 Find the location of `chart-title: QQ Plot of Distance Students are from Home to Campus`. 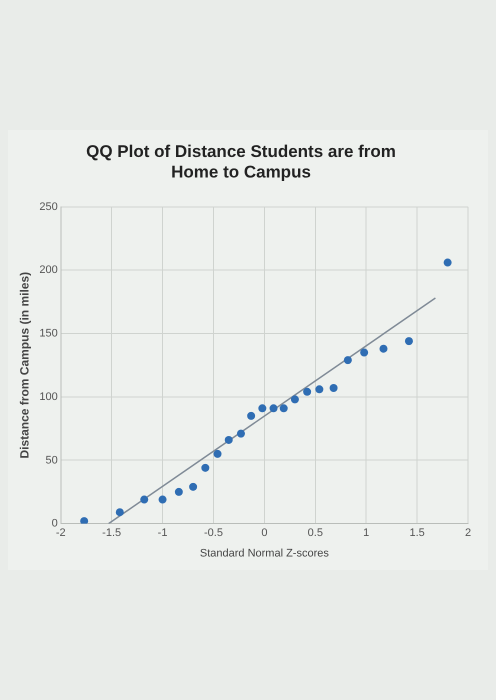

chart-title: QQ Plot of Distance Students are from Home to Campus is located at coordinates (241, 162).